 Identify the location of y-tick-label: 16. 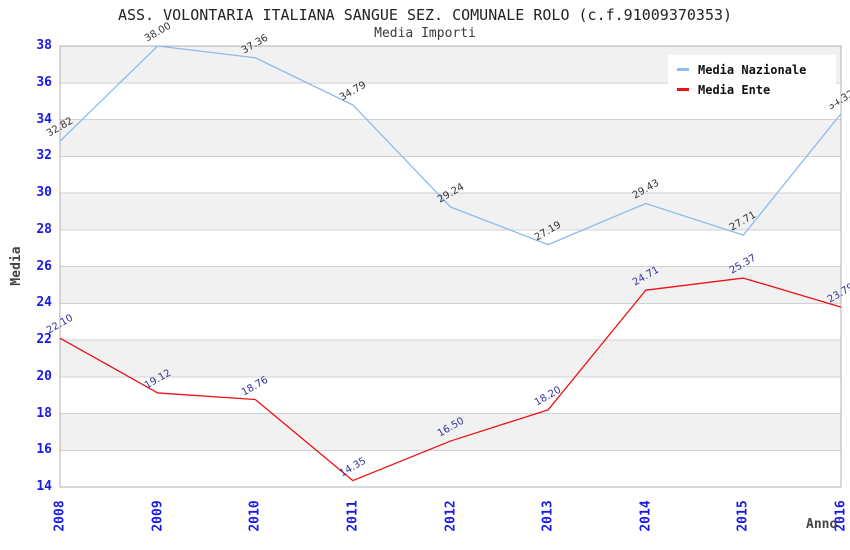
(44, 450).